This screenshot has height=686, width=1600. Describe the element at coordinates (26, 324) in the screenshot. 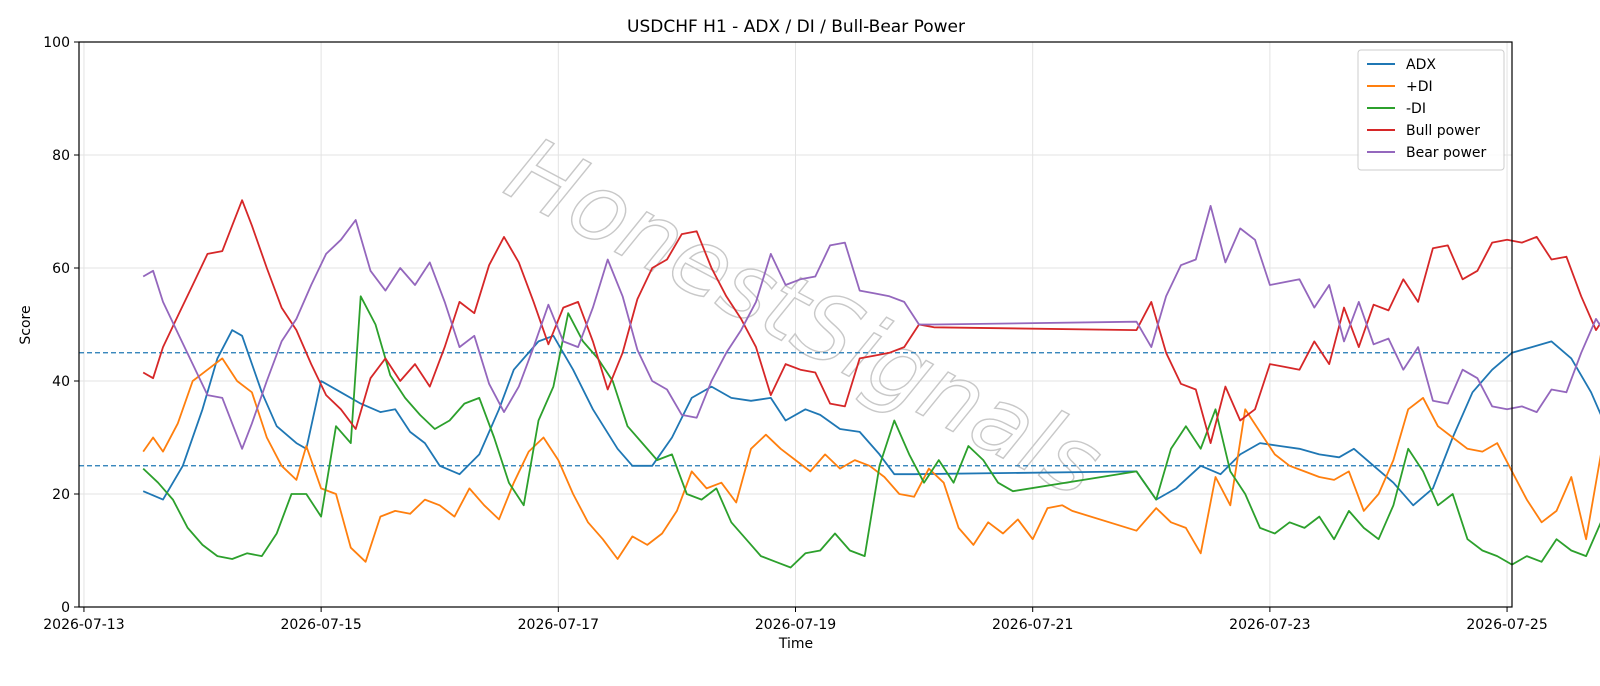

I see `y-axis-label: Score` at that location.